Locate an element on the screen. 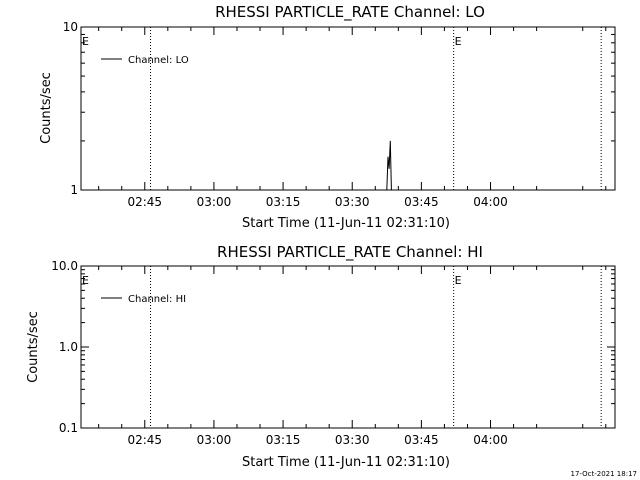  panel-hi-legend: Channel: HI is located at coordinates (143, 299).